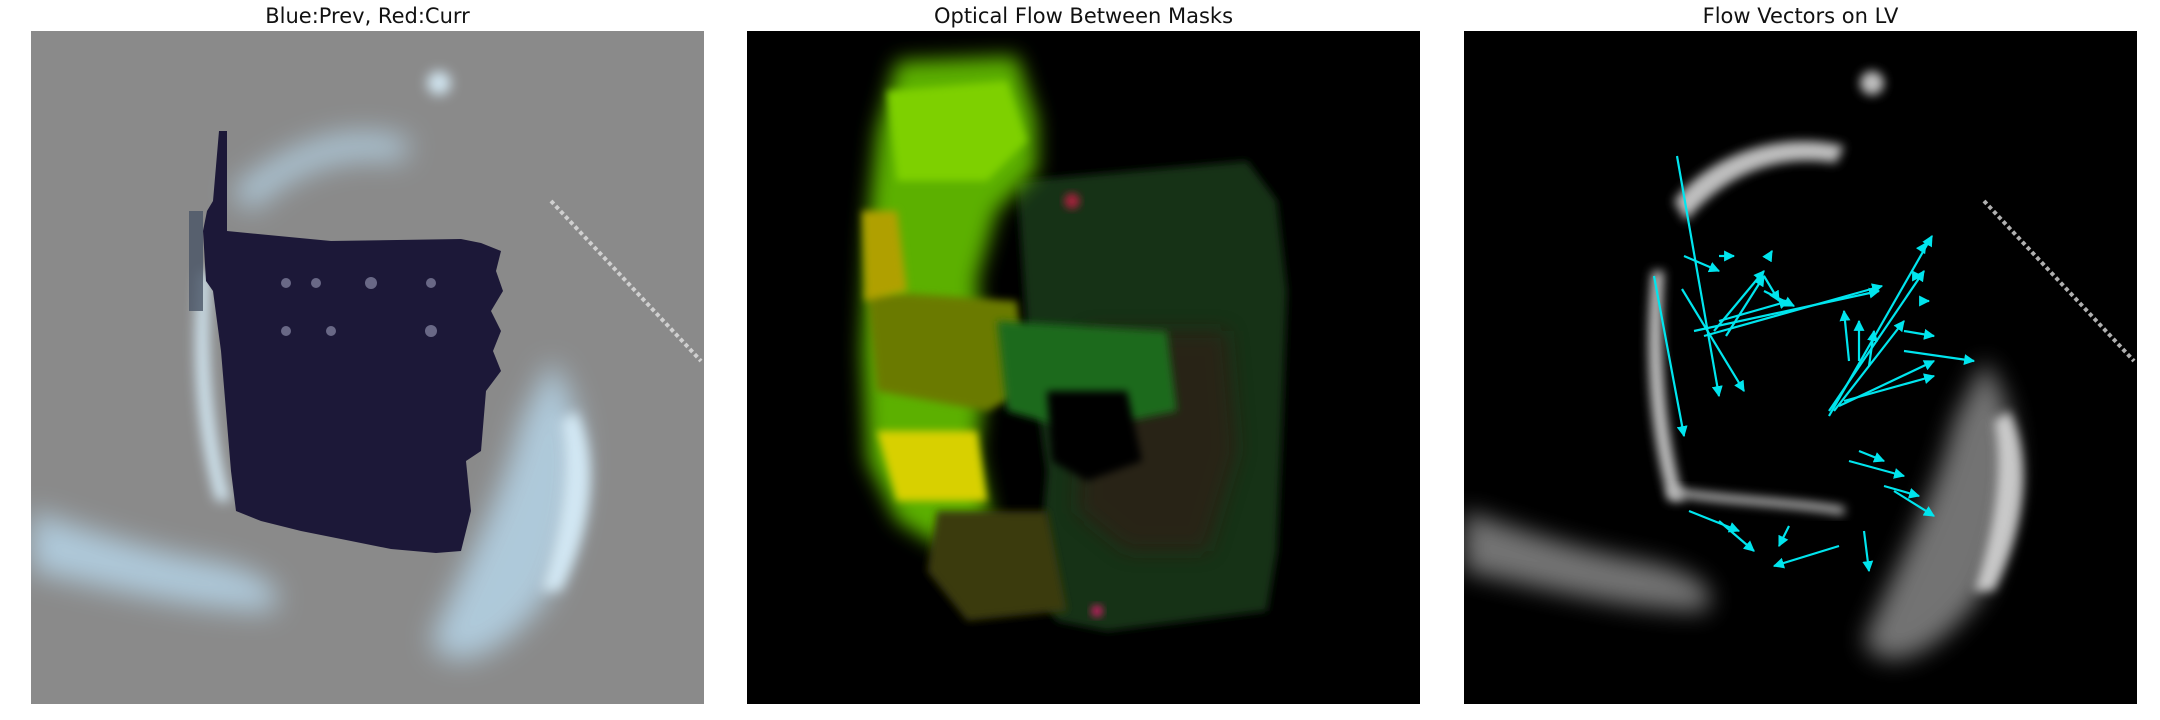 The width and height of the screenshot is (2160, 720). I want to click on panel-title: Optical Flow Between Masks, so click(1083, 16).